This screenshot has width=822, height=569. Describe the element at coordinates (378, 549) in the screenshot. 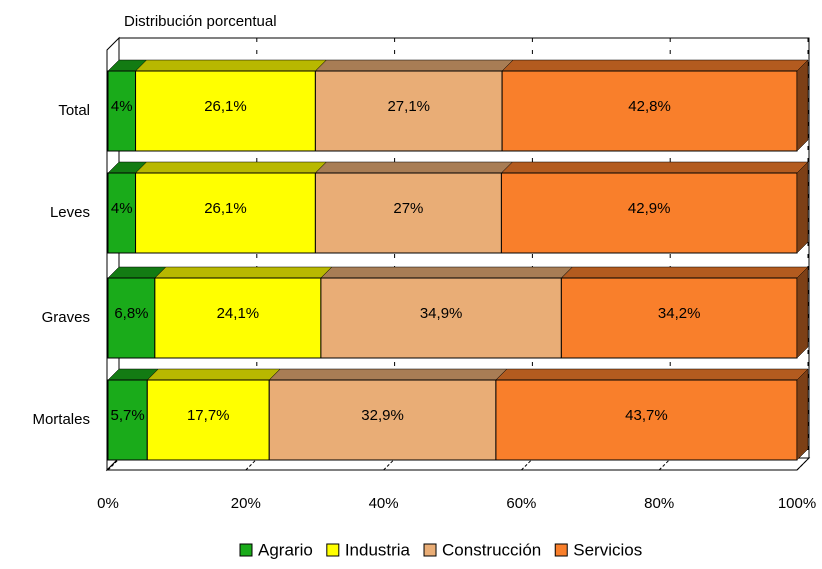

I see `legend-label: Industria` at that location.